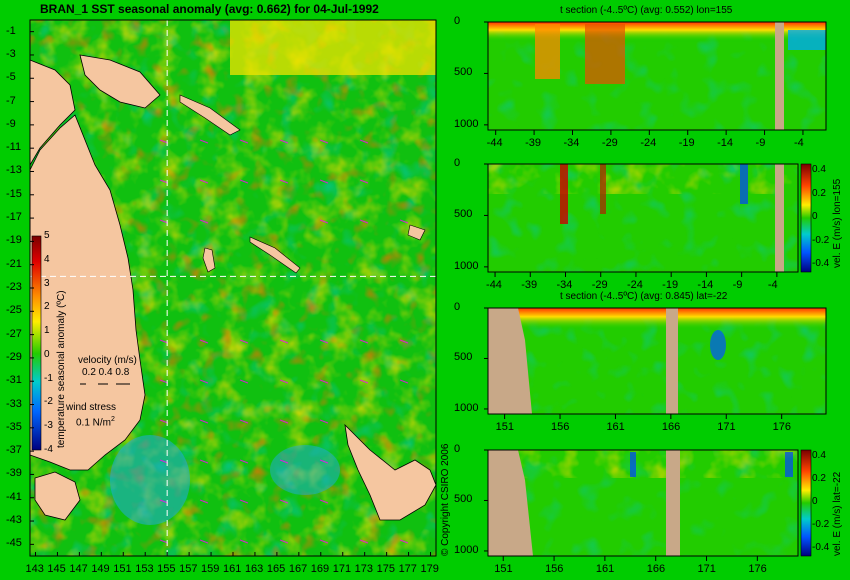 The width and height of the screenshot is (850, 580). What do you see at coordinates (11, 30) in the screenshot?
I see `map-lat-tick: -1` at bounding box center [11, 30].